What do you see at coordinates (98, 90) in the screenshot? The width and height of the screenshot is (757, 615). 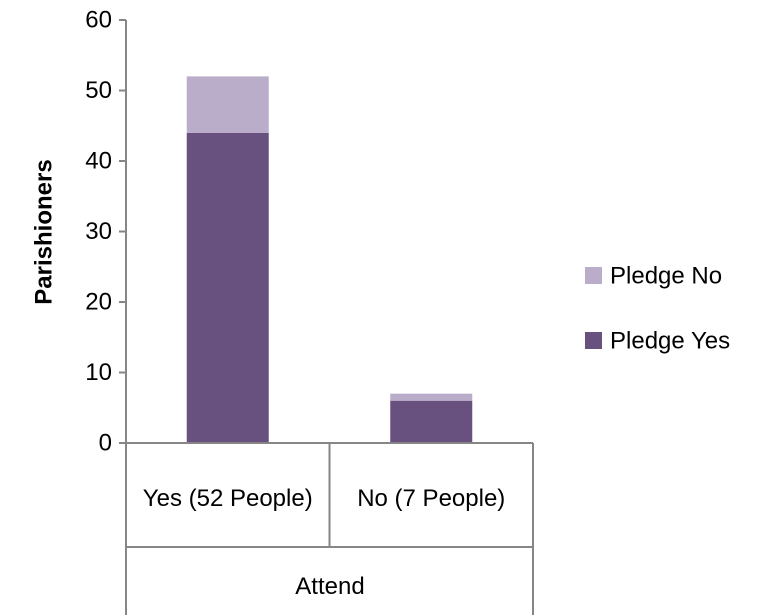 I see `y-tick-label: 50` at bounding box center [98, 90].